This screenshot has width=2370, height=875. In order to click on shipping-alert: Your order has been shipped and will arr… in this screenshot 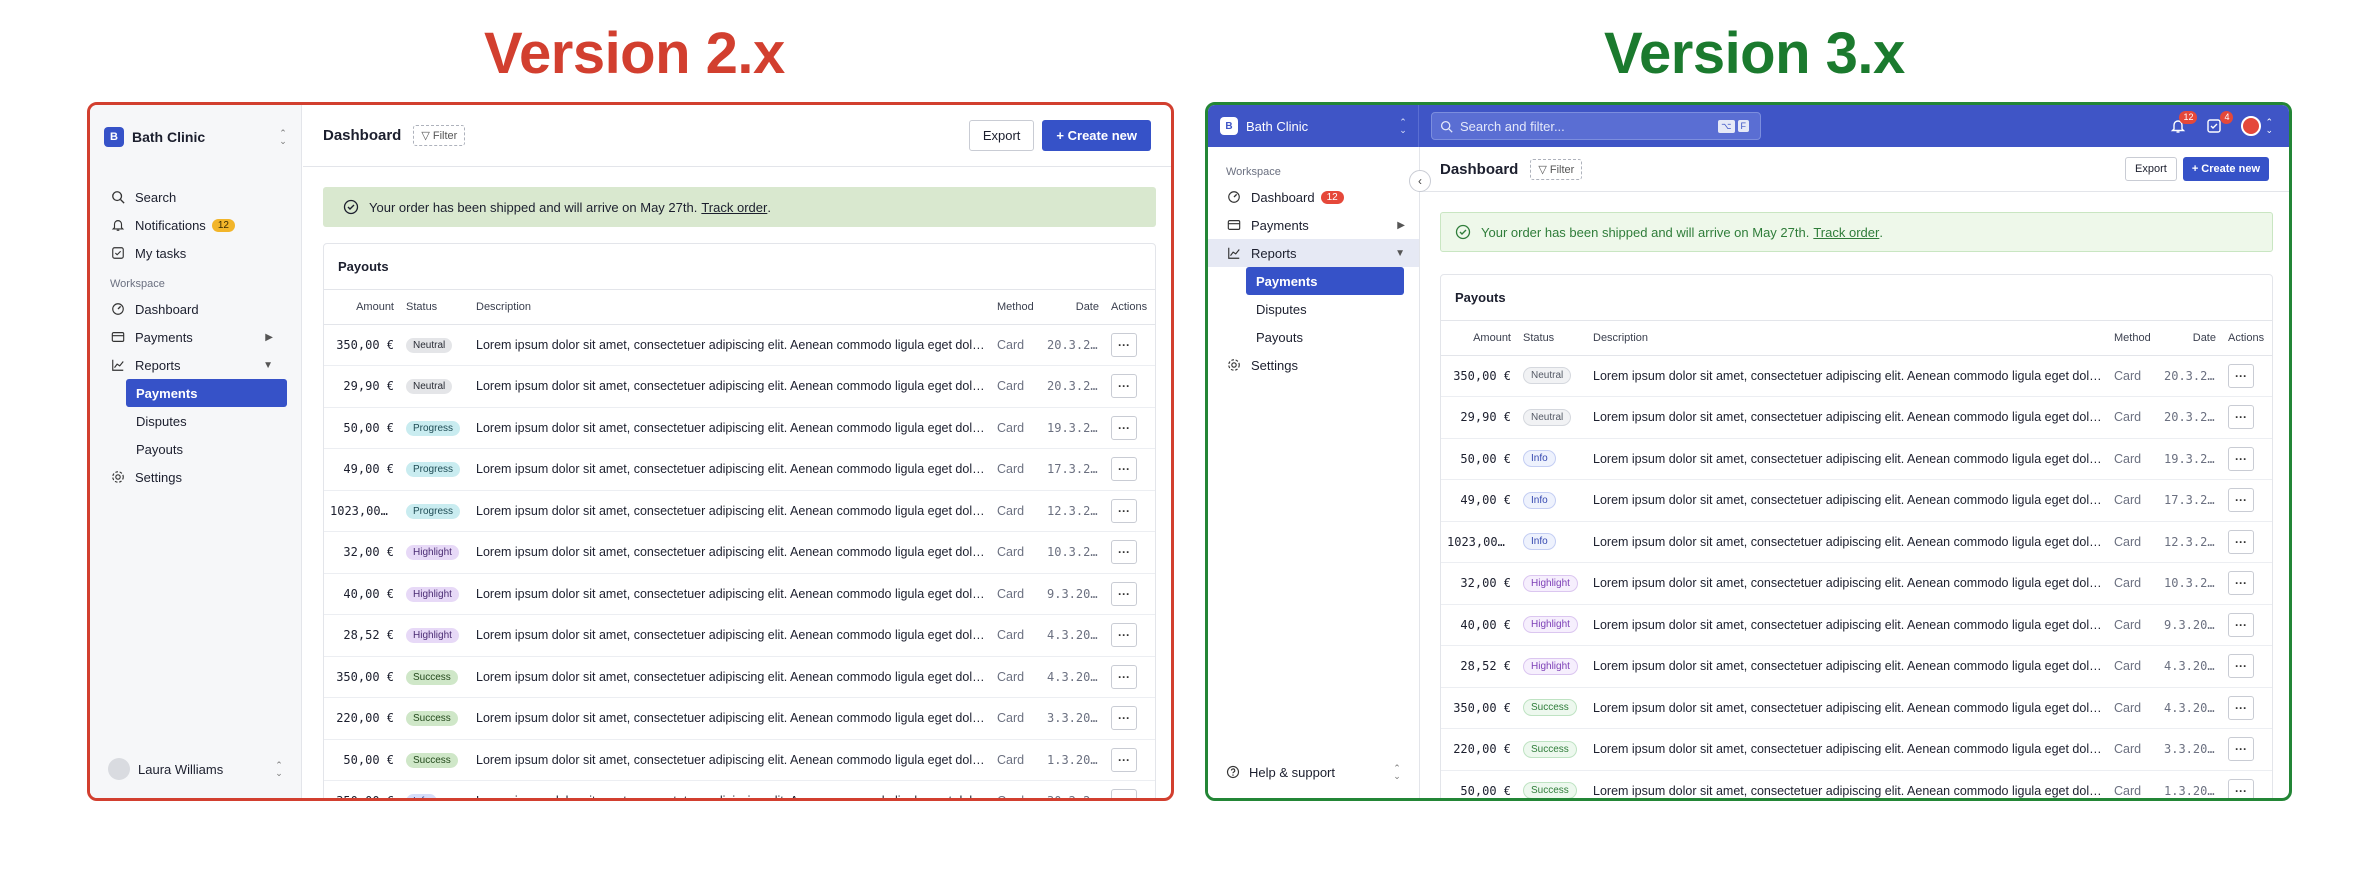, I will do `click(1856, 232)`.